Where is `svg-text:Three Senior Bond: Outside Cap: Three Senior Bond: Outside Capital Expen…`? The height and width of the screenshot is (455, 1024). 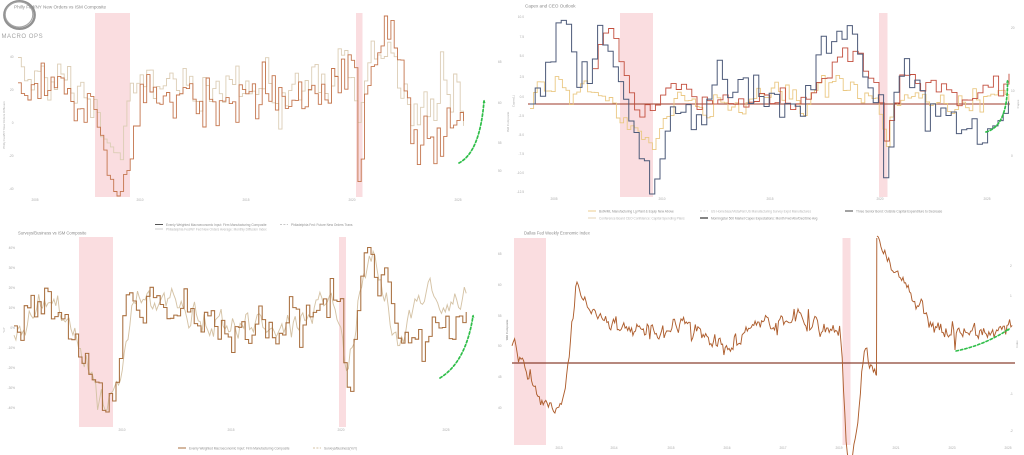
svg-text:Three Senior Bond: Outside Cap: Three Senior Bond: Outside Capital Expen… is located at coordinates (899, 212).